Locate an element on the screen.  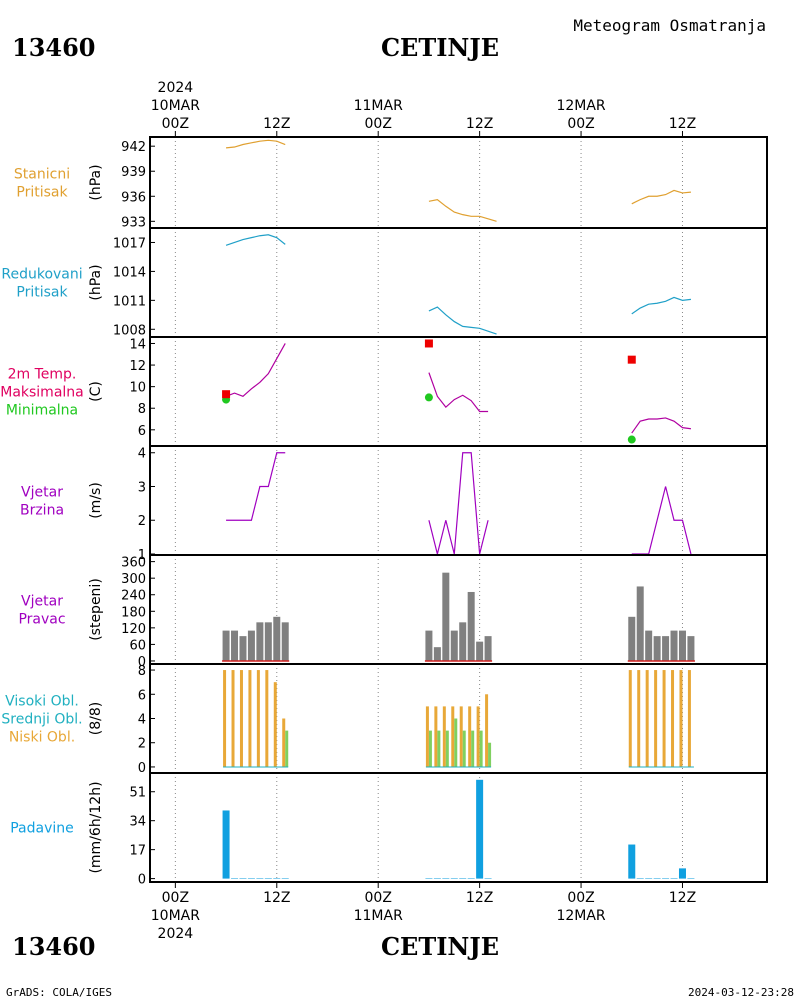
ytick-label: 1 is located at coordinates (142, 555).